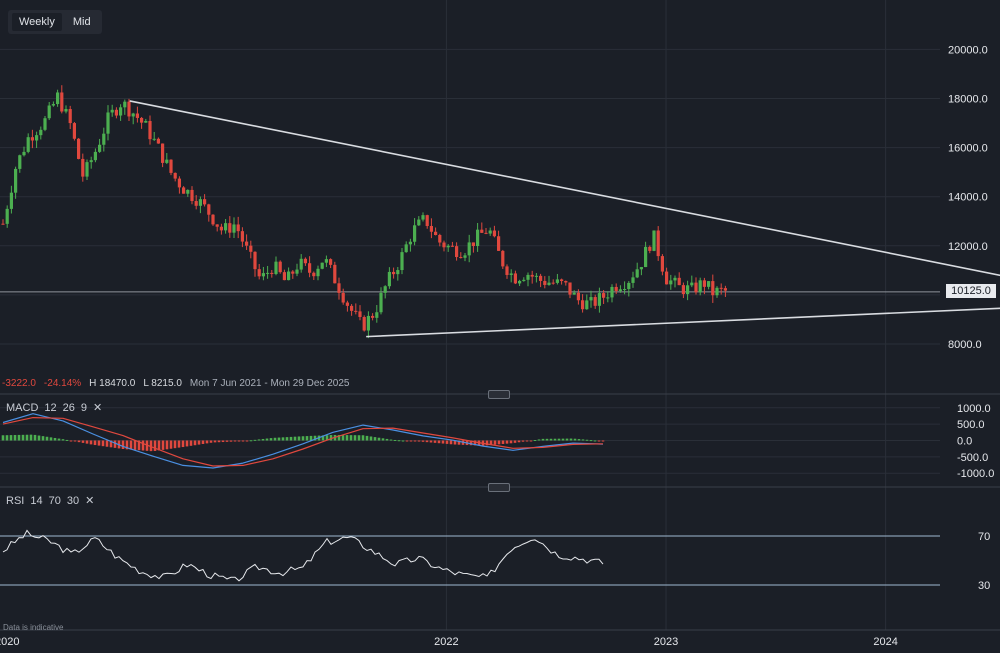  What do you see at coordinates (303, 555) in the screenshot?
I see `rsi-line` at bounding box center [303, 555].